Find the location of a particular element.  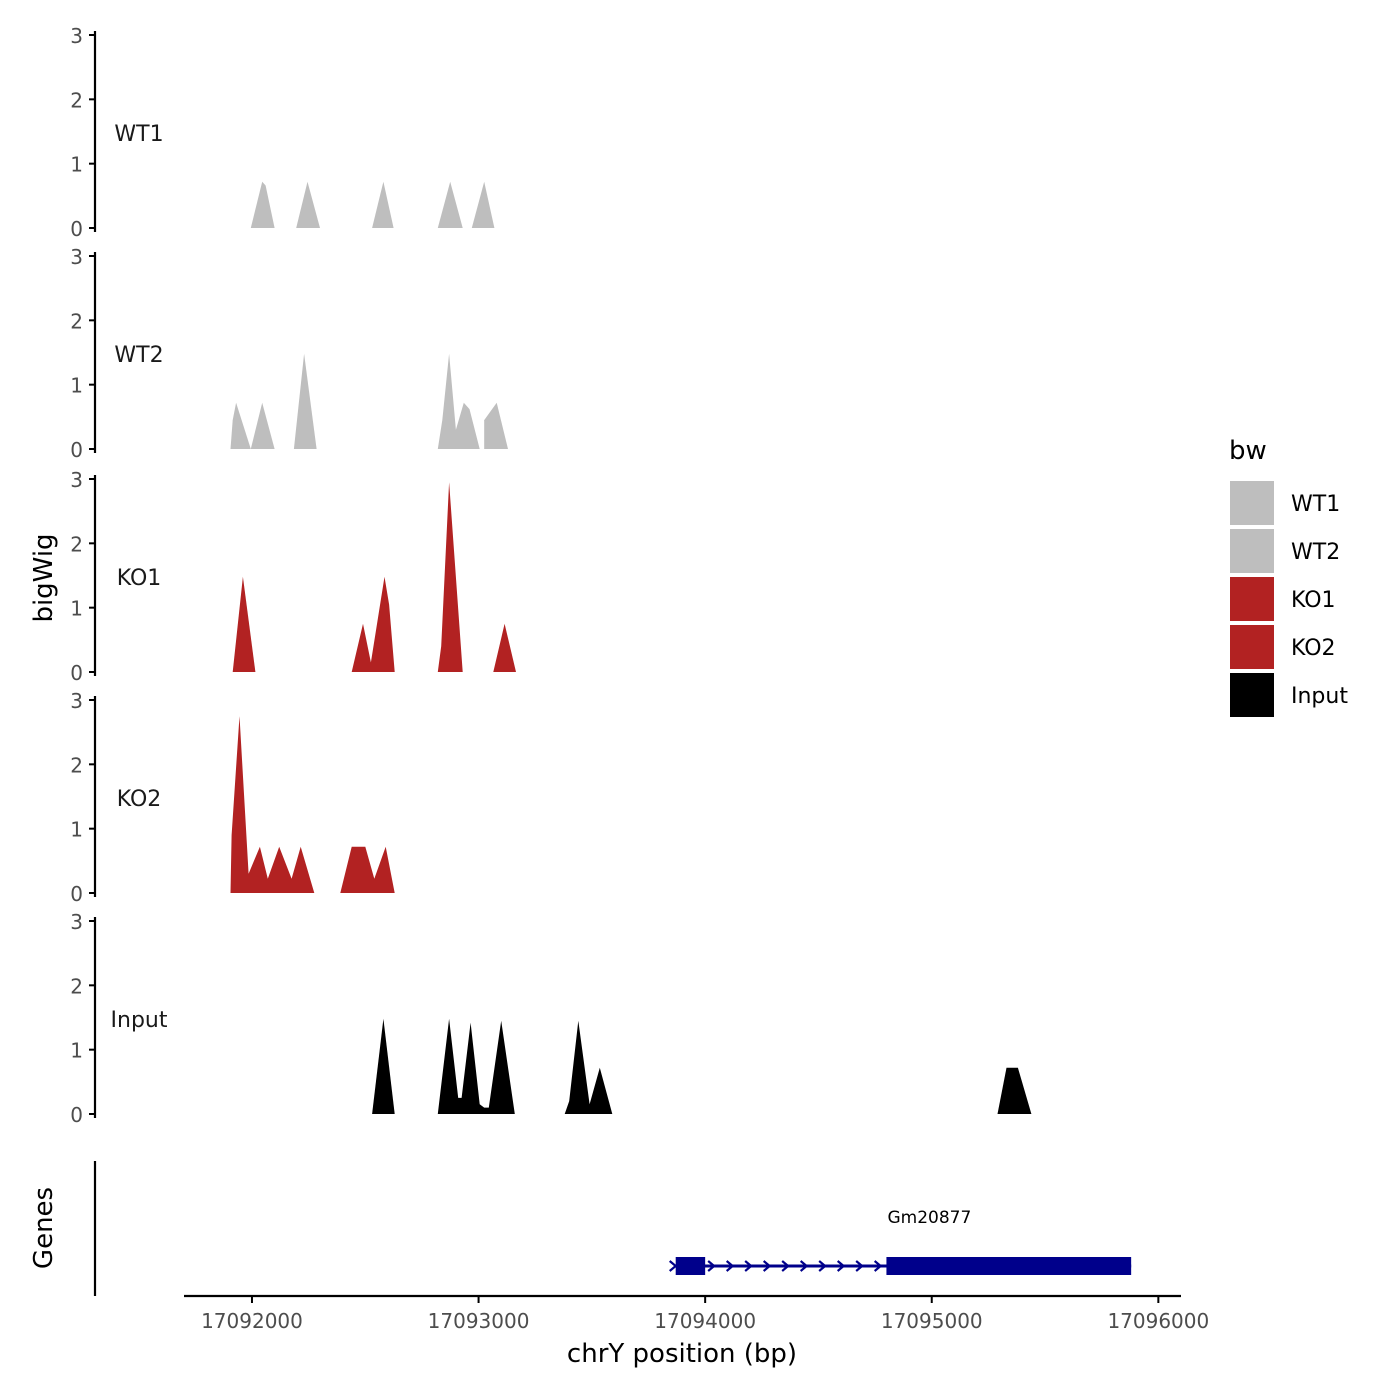

legend-label-ko1: KO1 is located at coordinates (1313, 600).